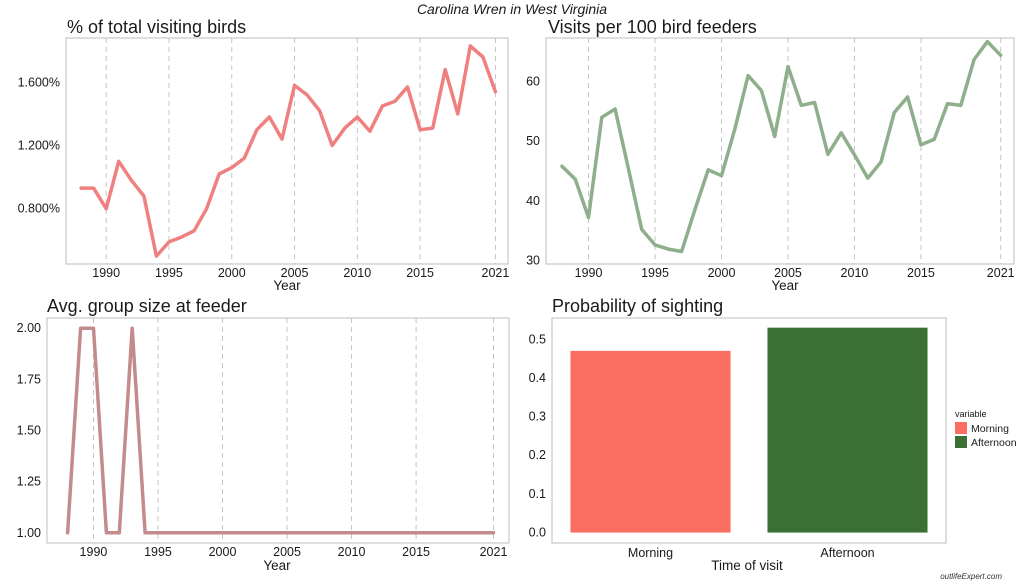 Image resolution: width=1024 pixels, height=585 pixels. What do you see at coordinates (39, 145) in the screenshot?
I see `y-tick-label: 1.200%` at bounding box center [39, 145].